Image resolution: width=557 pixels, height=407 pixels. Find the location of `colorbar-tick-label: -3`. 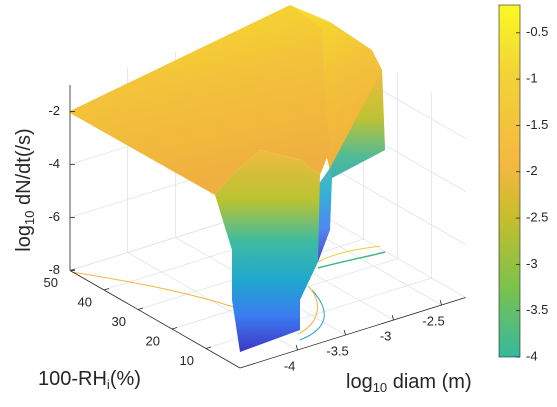

colorbar-tick-label: -3 is located at coordinates (532, 263).